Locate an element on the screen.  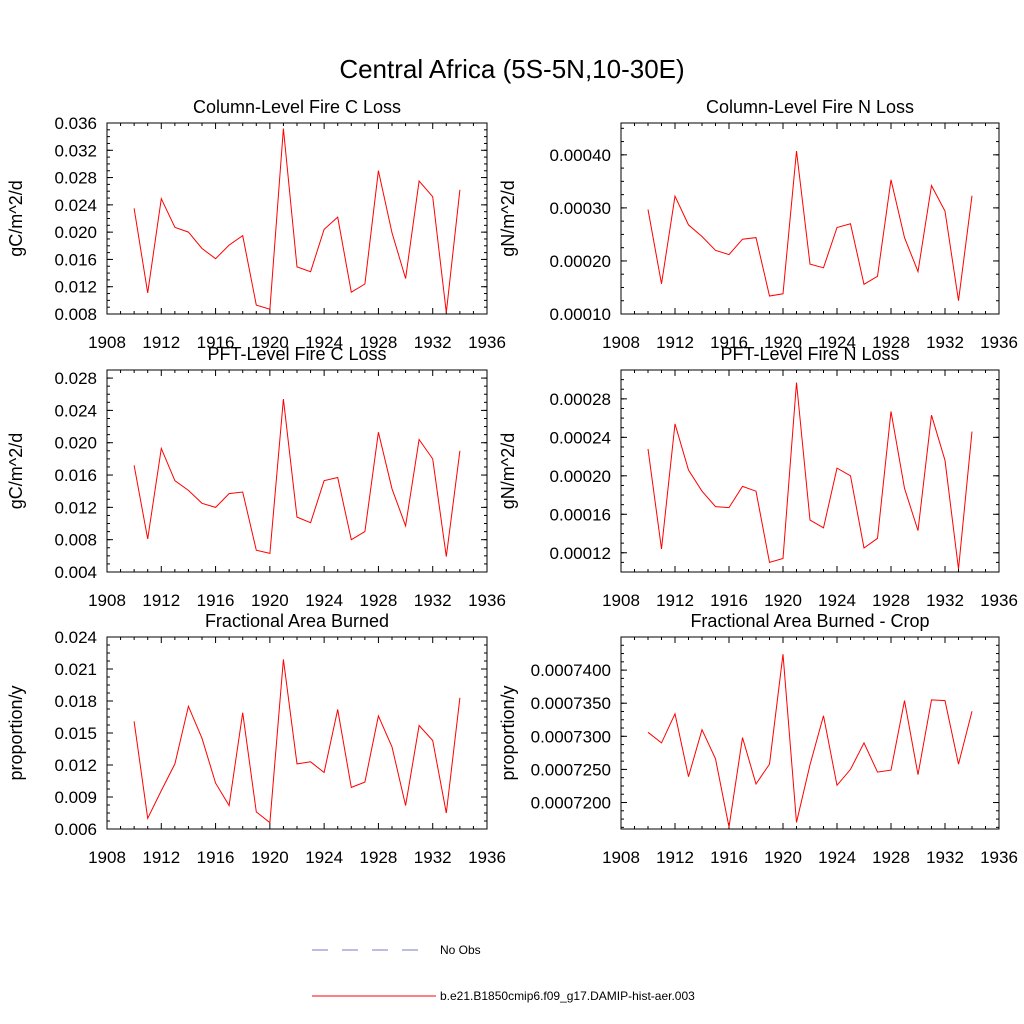
y-tick-label: 0.032 is located at coordinates (75, 150).